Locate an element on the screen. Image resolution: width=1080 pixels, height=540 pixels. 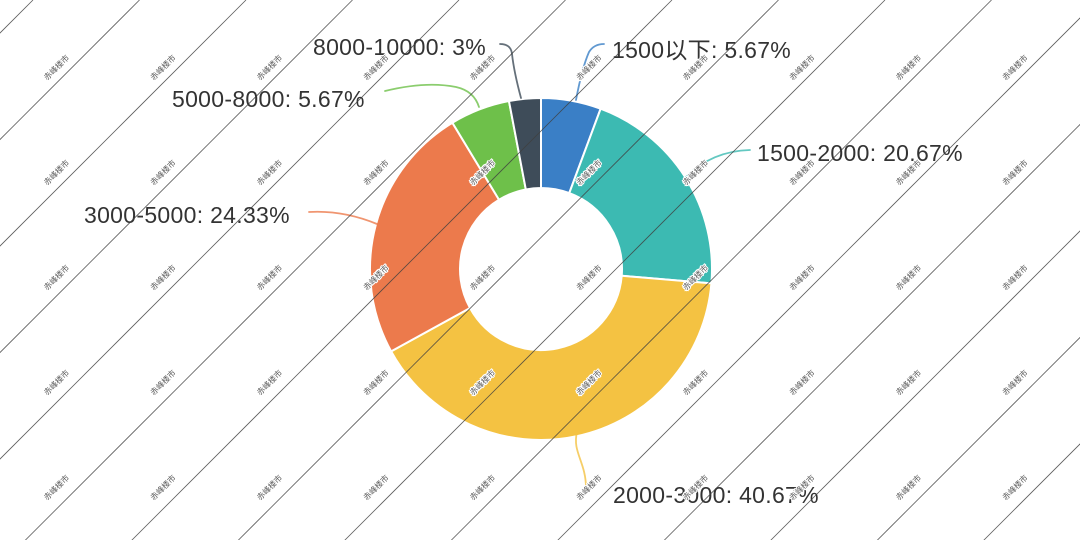
slice-1500-2000 is located at coordinates (640, 196).